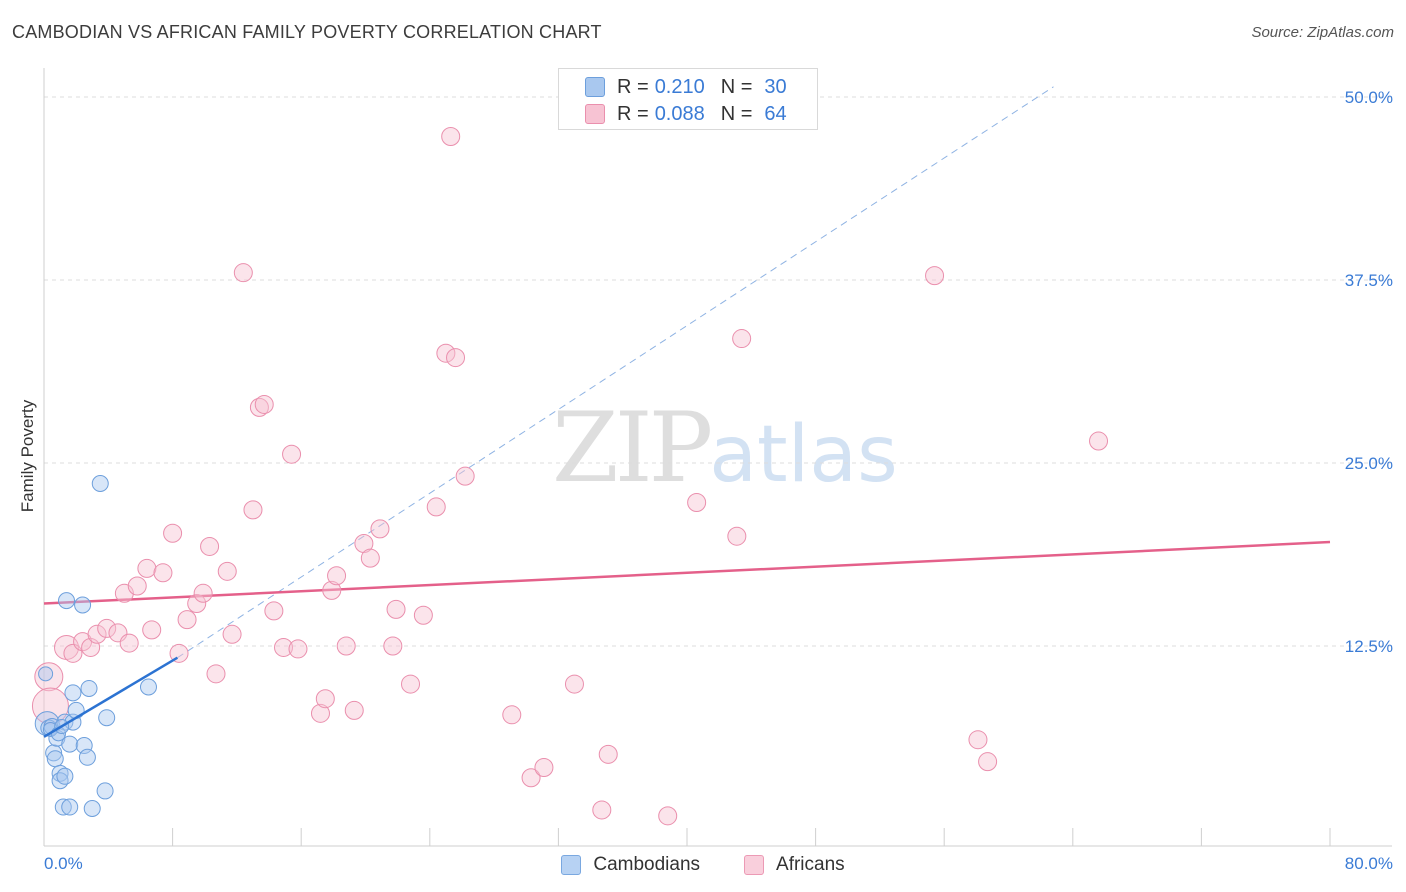 The height and width of the screenshot is (892, 1406). I want to click on y-tick-label: 50.0%, so click(1369, 97).